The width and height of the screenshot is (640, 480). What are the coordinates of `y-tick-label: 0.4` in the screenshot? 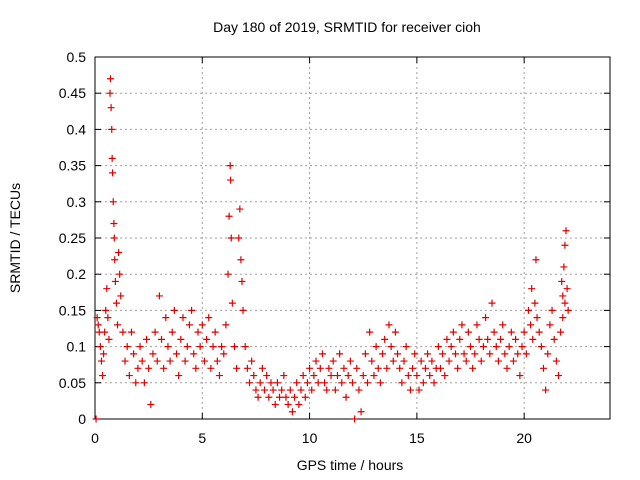 It's located at (77, 129).